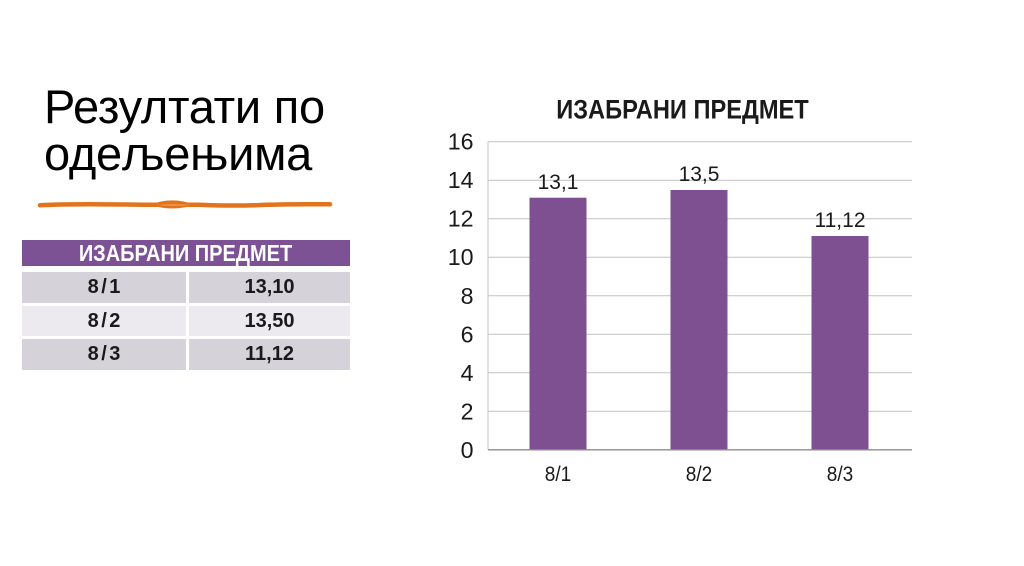 The image size is (1024, 566). What do you see at coordinates (558, 474) in the screenshot?
I see `svg-text: 8/1` at bounding box center [558, 474].